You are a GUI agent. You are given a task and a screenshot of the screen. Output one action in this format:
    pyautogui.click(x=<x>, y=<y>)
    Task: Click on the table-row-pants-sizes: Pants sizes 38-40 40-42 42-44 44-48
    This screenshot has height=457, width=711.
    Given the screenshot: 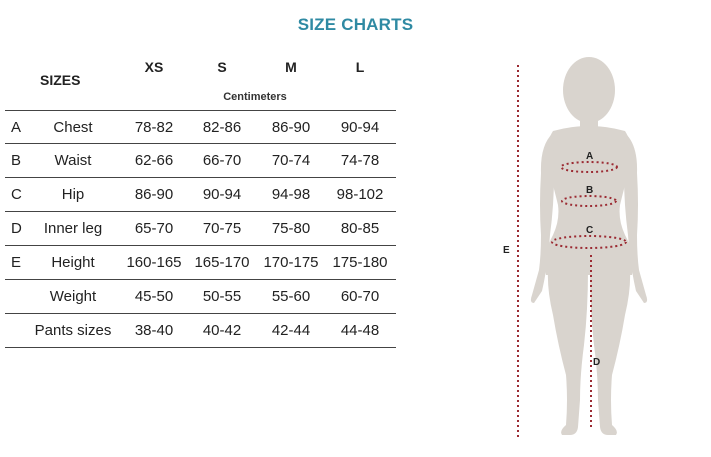 What is the action you would take?
    pyautogui.click(x=200, y=331)
    